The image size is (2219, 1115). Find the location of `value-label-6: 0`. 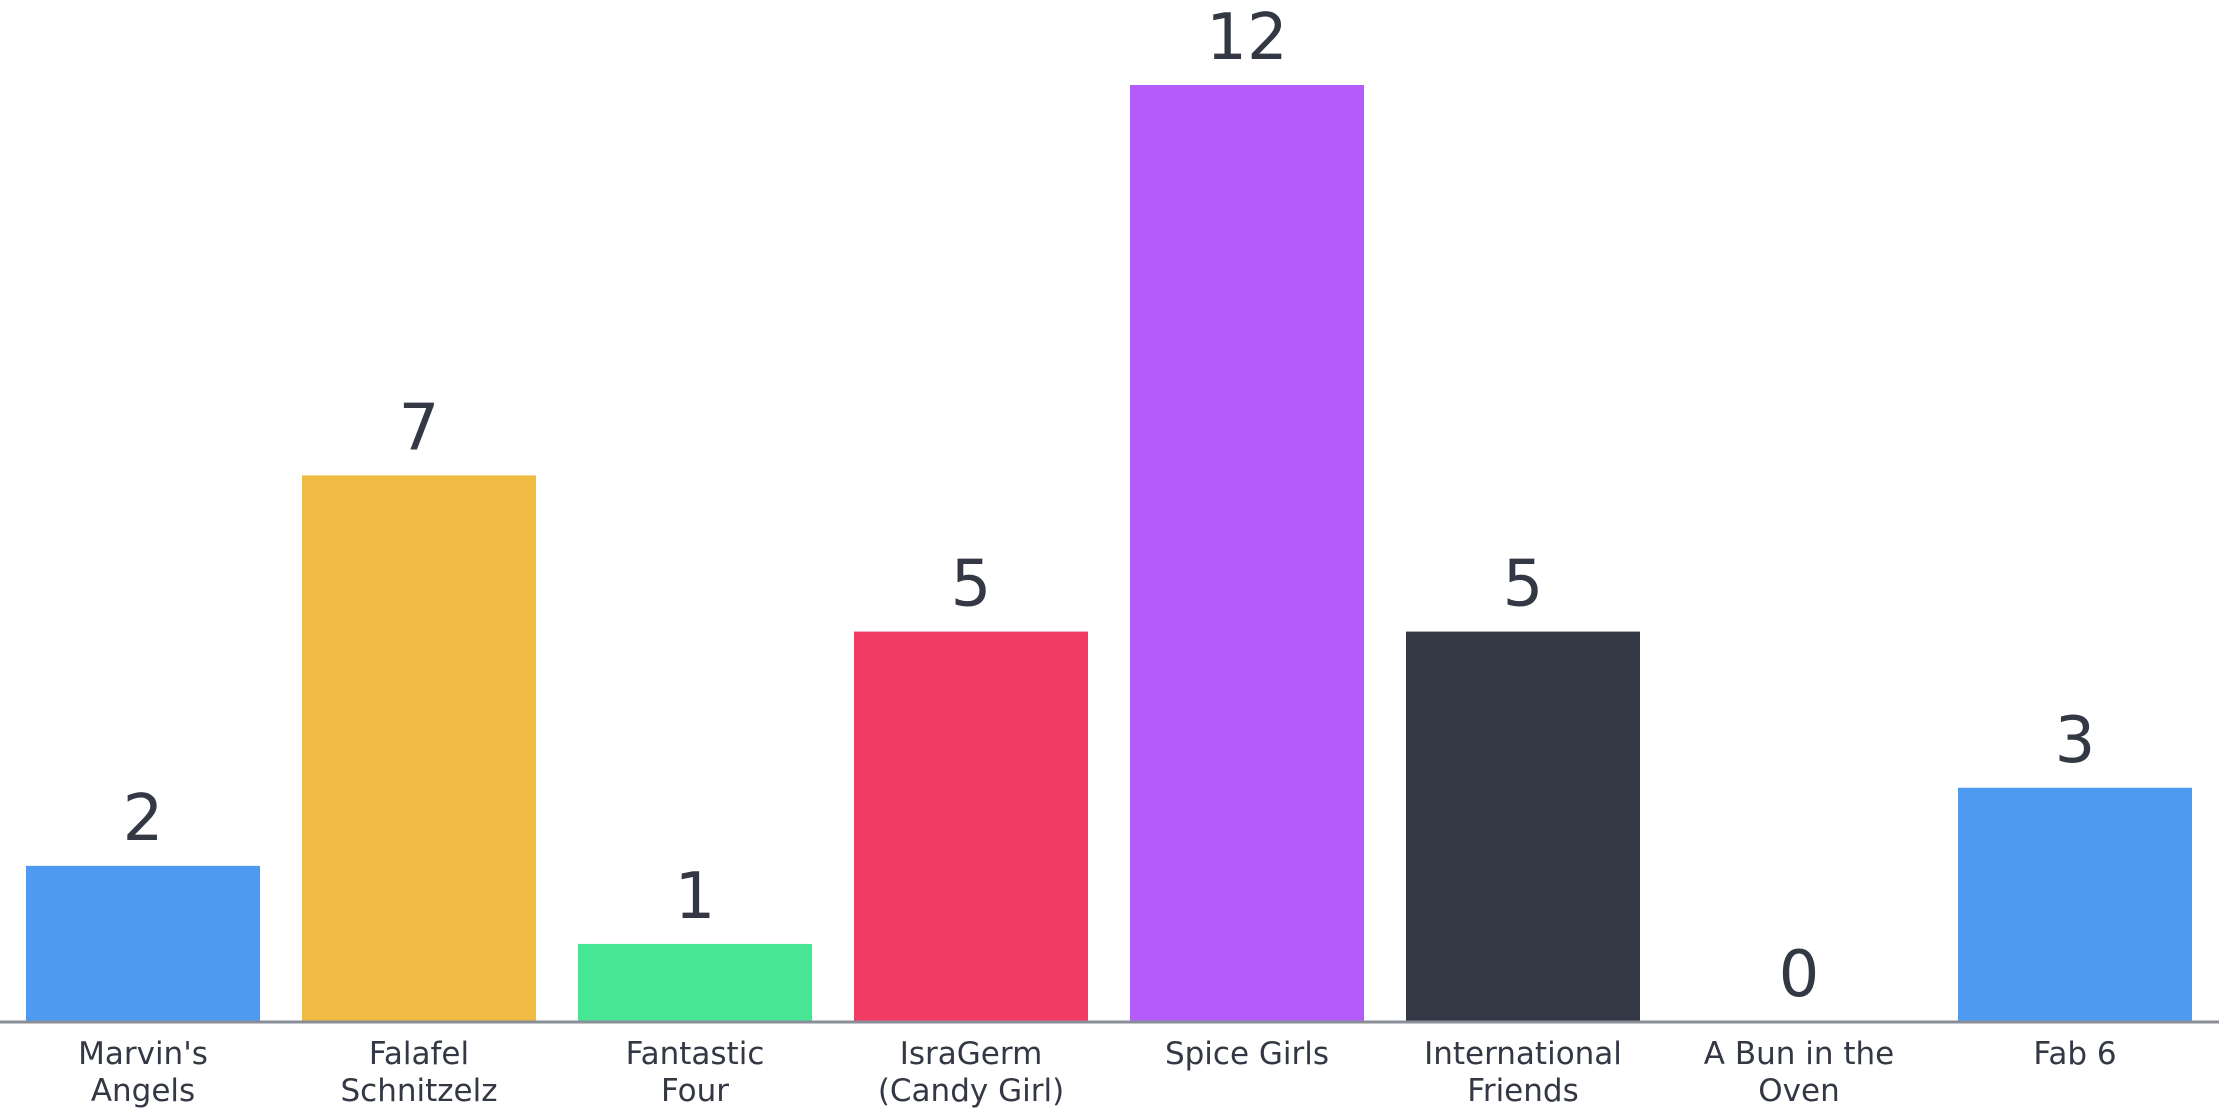

value-label-6: 0 is located at coordinates (1799, 975).